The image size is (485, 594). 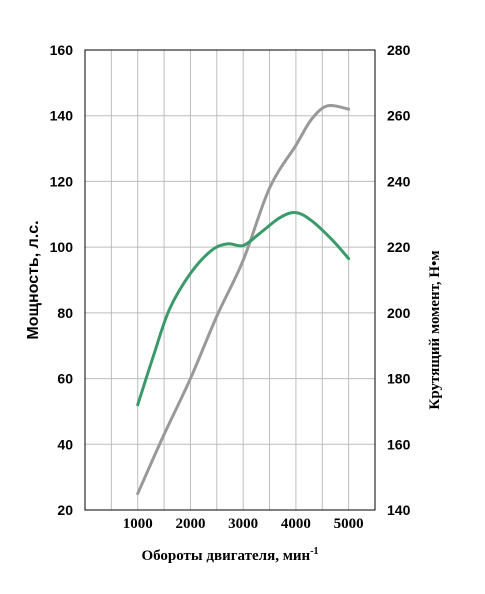 I want to click on y2-tick-label: 200, so click(x=399, y=313).